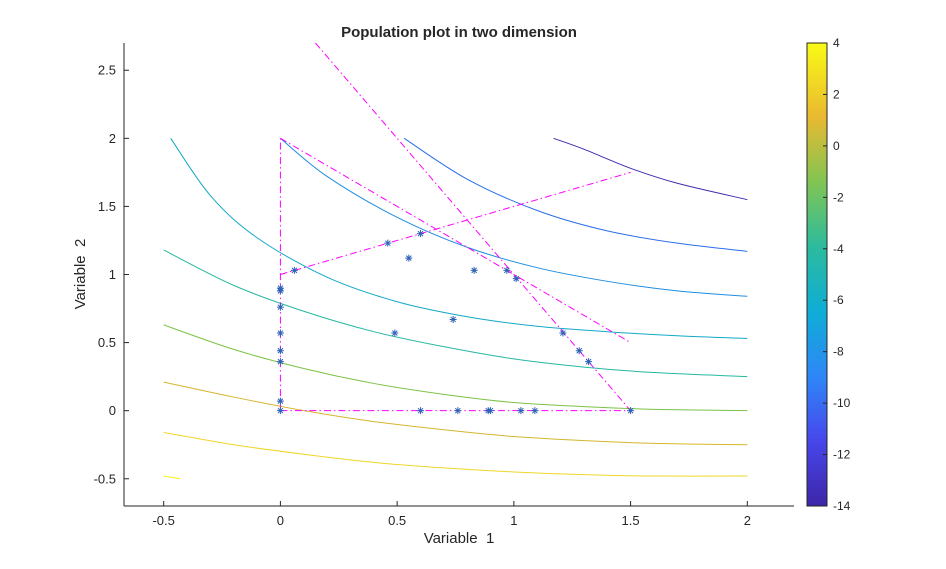  Describe the element at coordinates (842, 455) in the screenshot. I see `colorbar-tick-label: -12` at that location.